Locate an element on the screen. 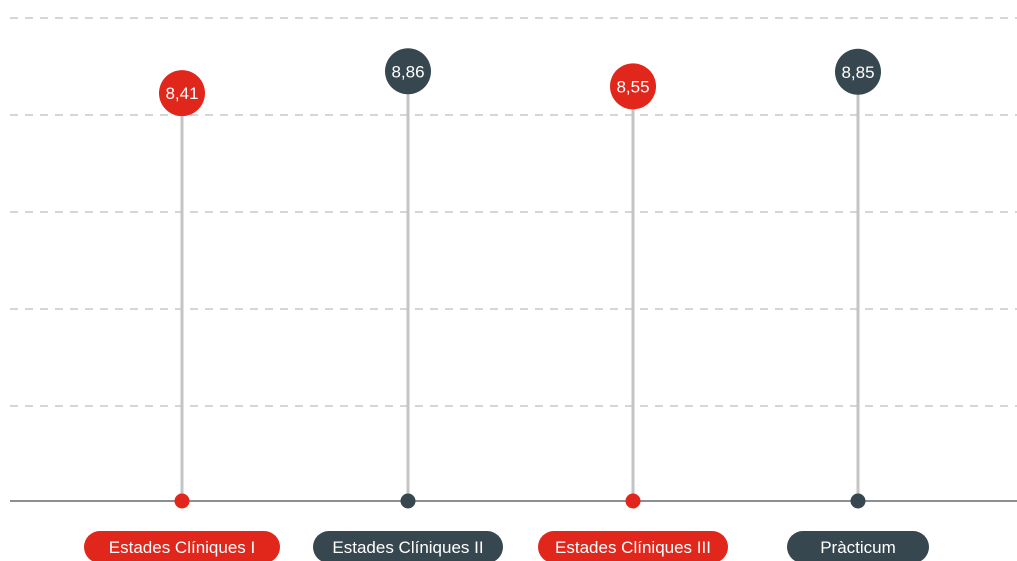 The width and height of the screenshot is (1017, 561). value-label: 8,41 is located at coordinates (181, 93).